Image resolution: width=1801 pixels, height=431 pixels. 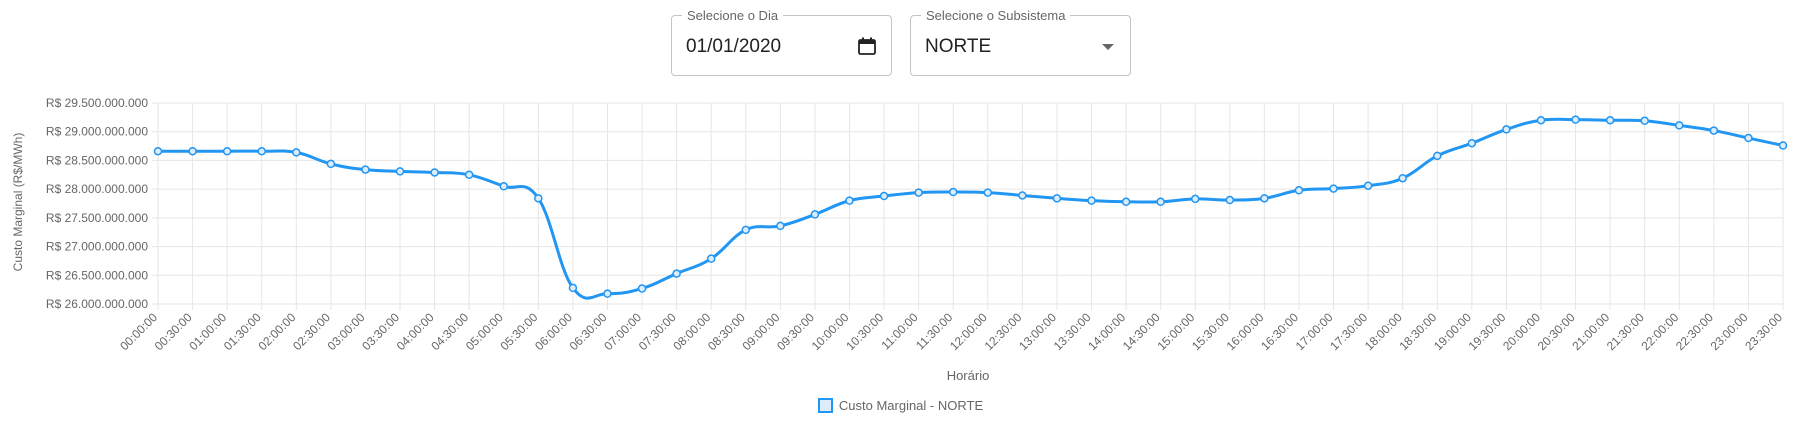 I want to click on y-tick-label: R$ 28.000.000.000, so click(x=97, y=189).